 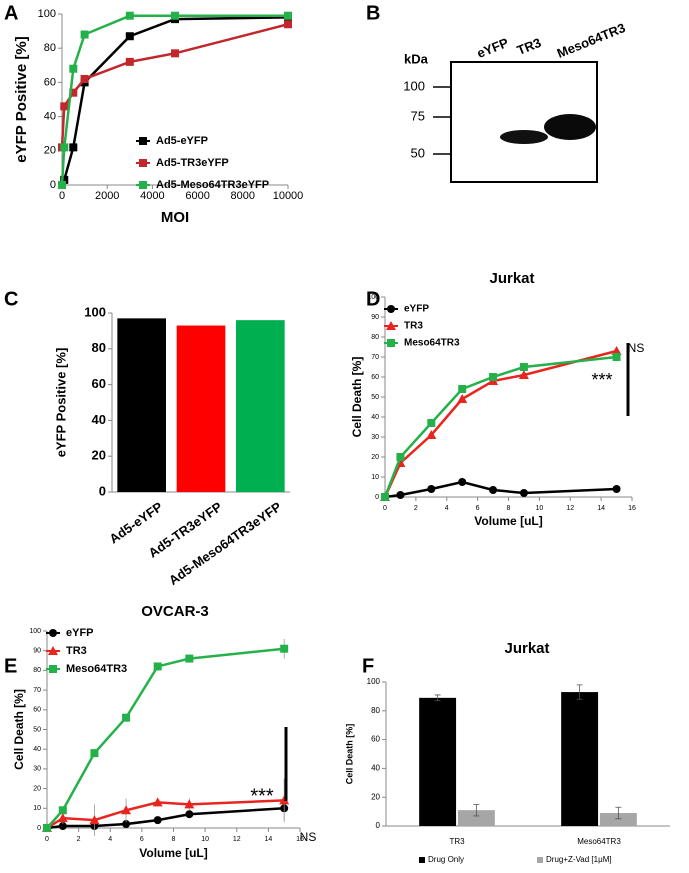 What do you see at coordinates (308, 837) in the screenshot?
I see `annotation: NS` at bounding box center [308, 837].